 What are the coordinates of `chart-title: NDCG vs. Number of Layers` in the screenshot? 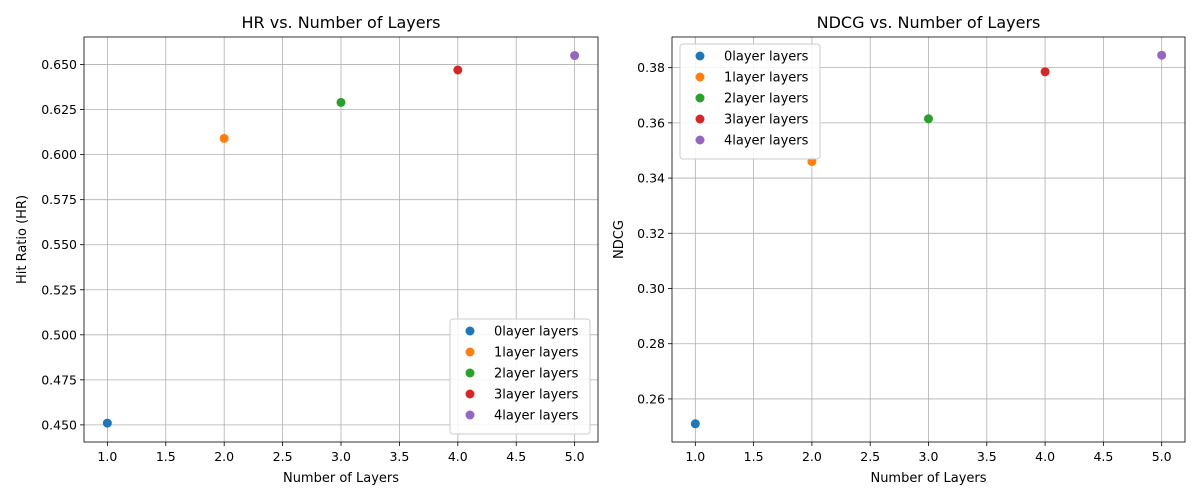 It's located at (929, 22).